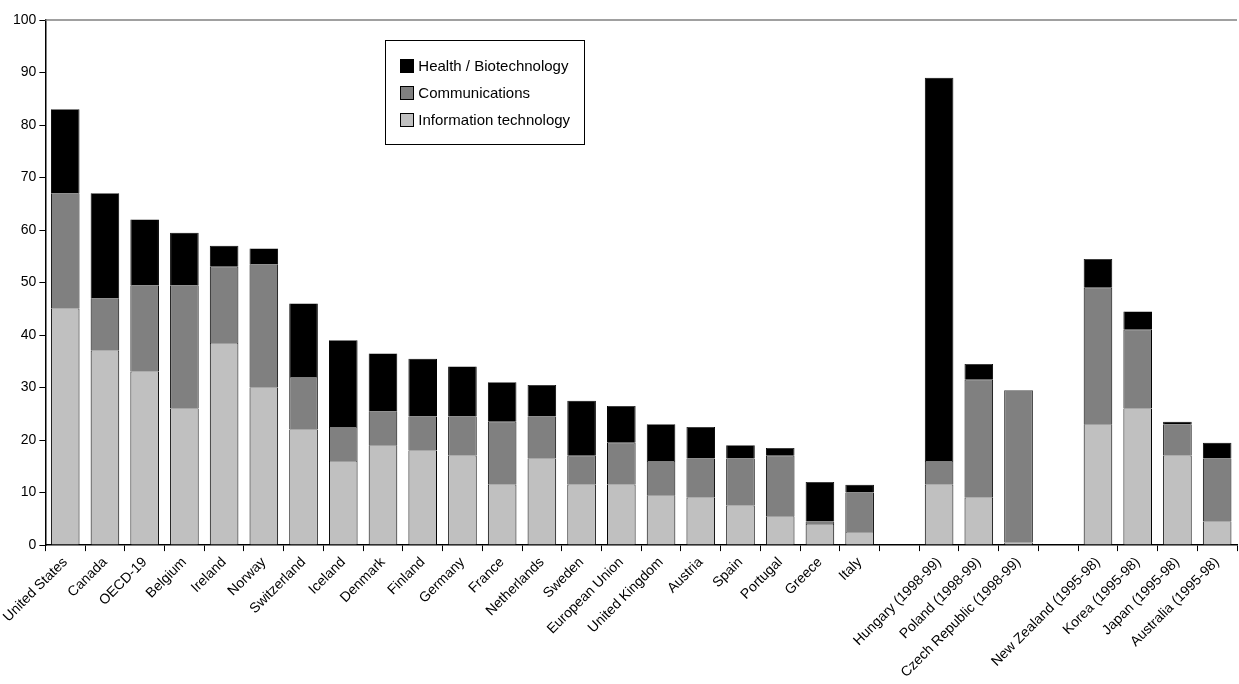 Image resolution: width=1239 pixels, height=684 pixels. I want to click on y-tick-label: 80, so click(28, 123).